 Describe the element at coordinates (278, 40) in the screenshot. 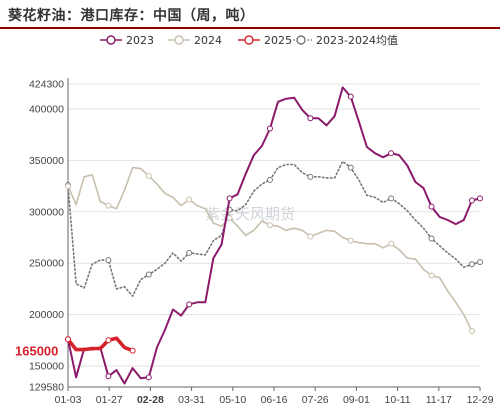

I see `legend-label-2025: 2025` at that location.